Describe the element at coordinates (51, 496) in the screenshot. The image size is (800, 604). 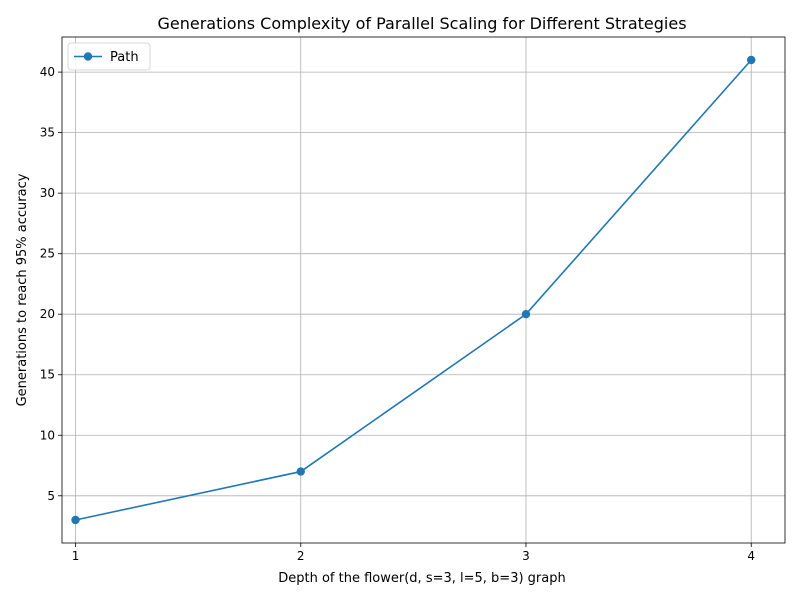
I see `y-tick-label: 5` at that location.